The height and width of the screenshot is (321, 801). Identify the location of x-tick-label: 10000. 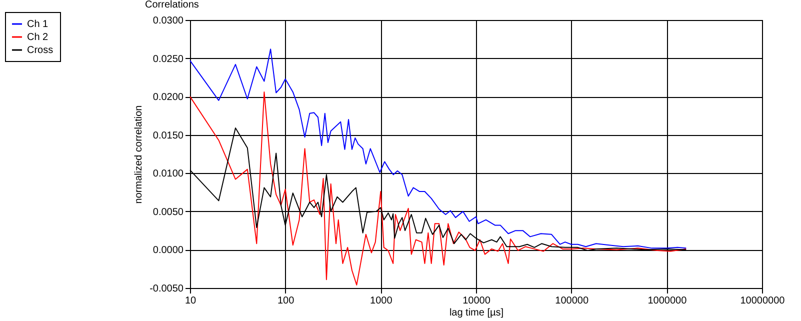
(476, 301).